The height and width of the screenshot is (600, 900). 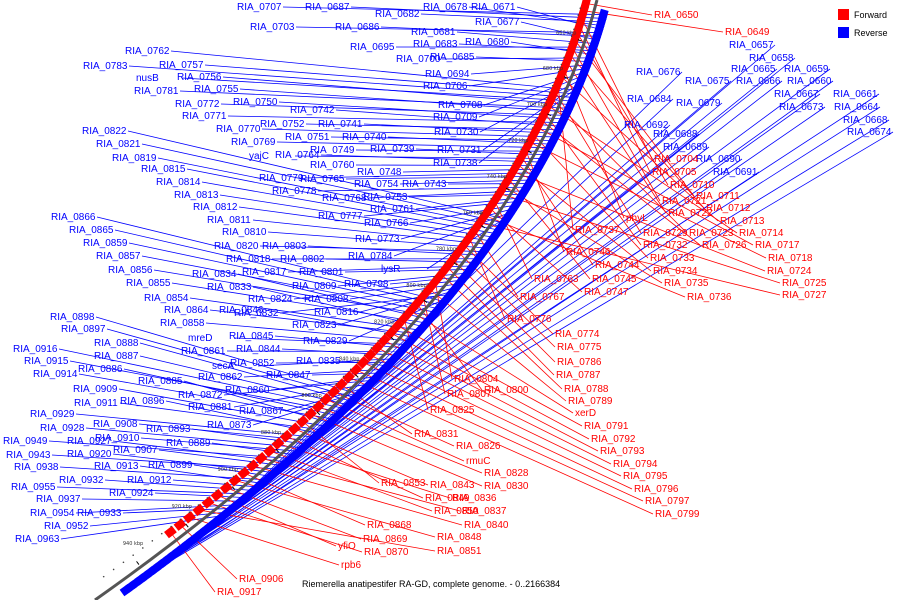 What do you see at coordinates (809, 81) in the screenshot?
I see `reverse-gene-label: RIA_0660` at bounding box center [809, 81].